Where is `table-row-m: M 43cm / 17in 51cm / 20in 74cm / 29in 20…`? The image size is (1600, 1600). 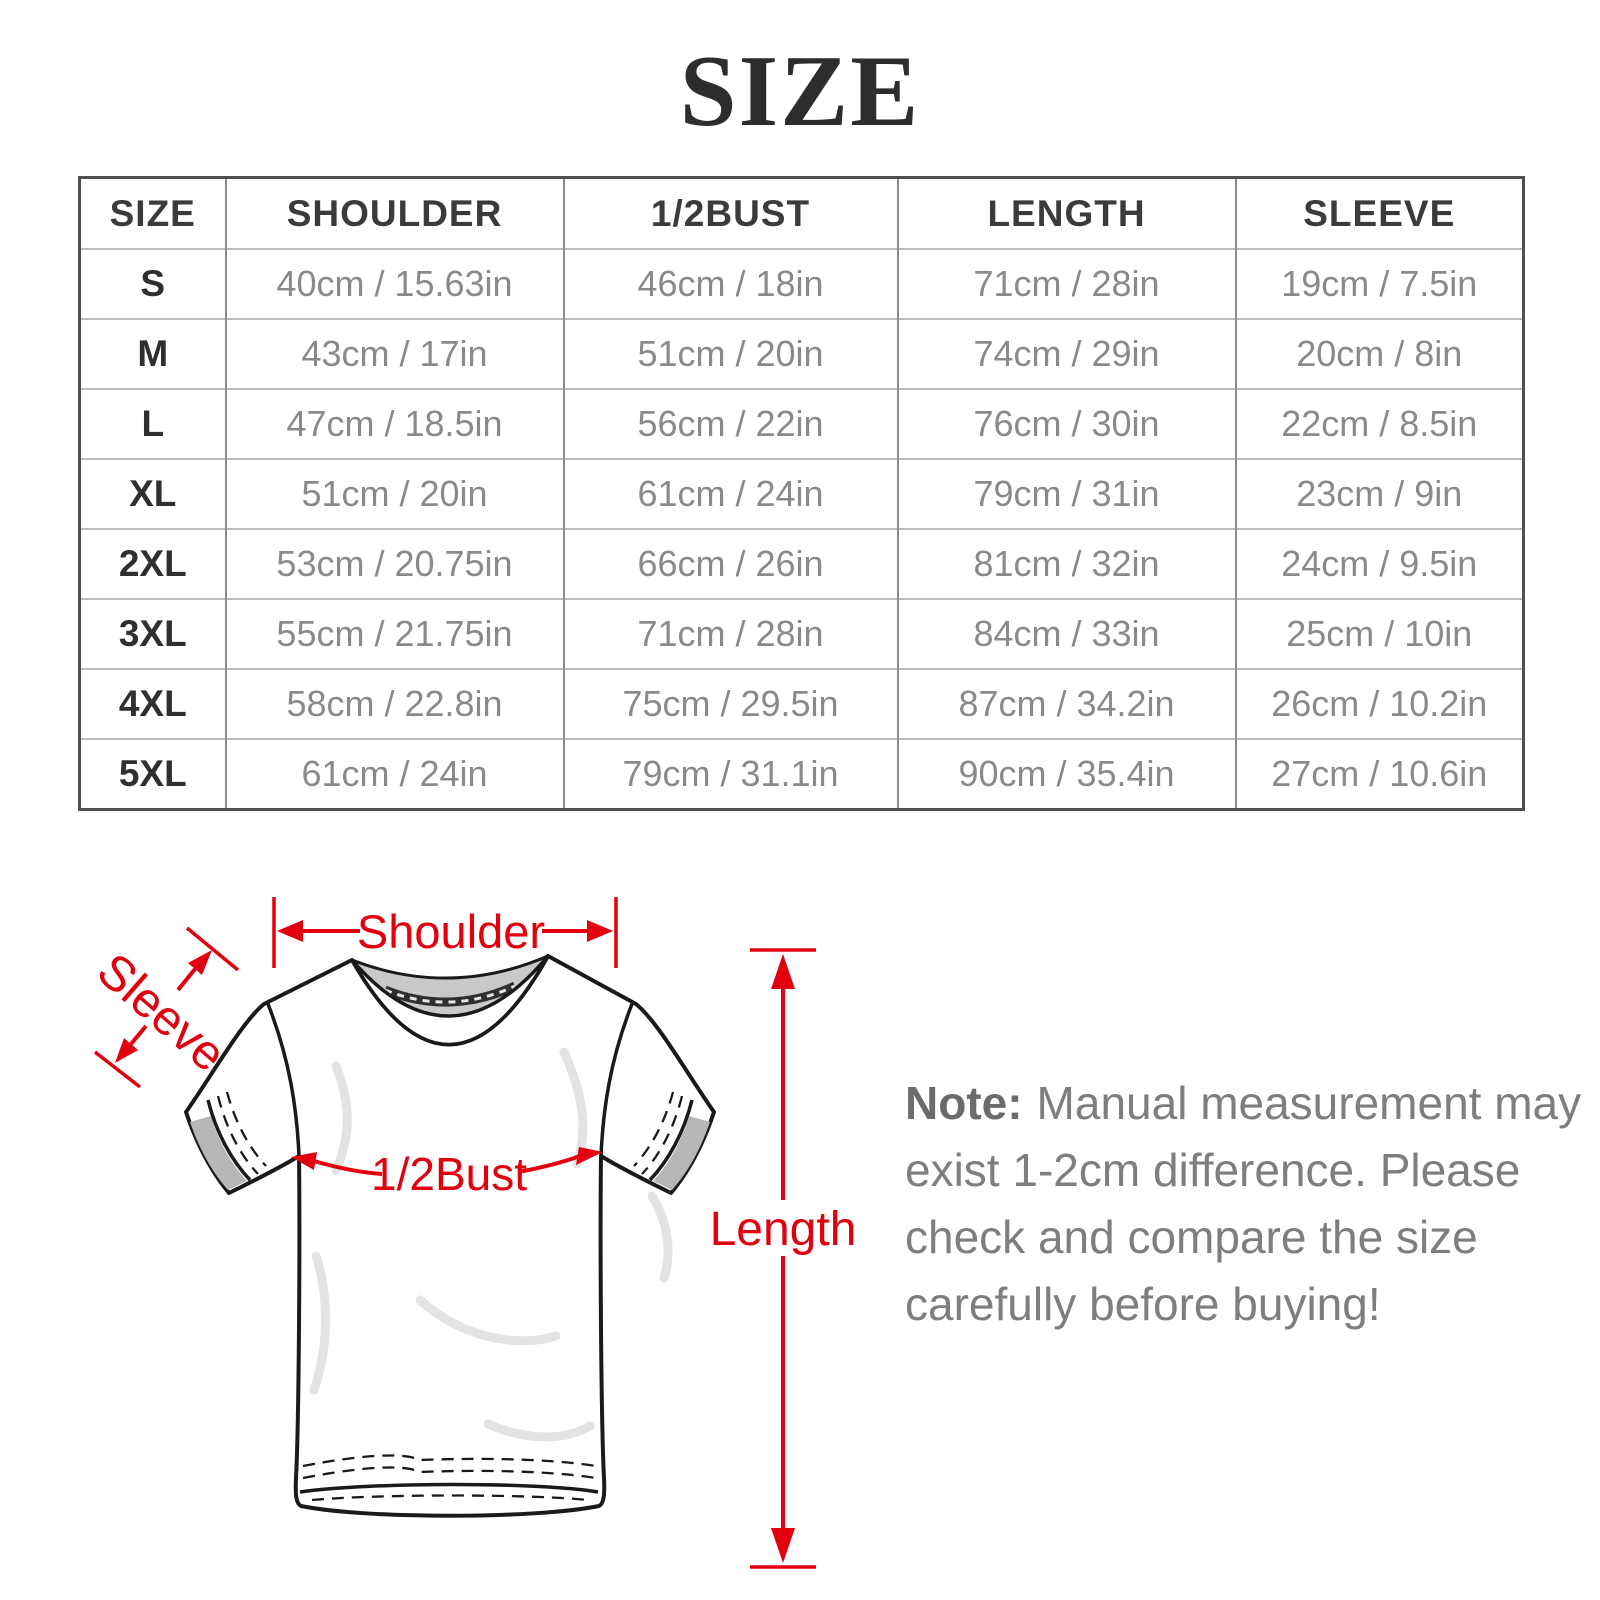
table-row-m: M 43cm / 17in 51cm / 20in 74cm / 29in 20… is located at coordinates (801, 353).